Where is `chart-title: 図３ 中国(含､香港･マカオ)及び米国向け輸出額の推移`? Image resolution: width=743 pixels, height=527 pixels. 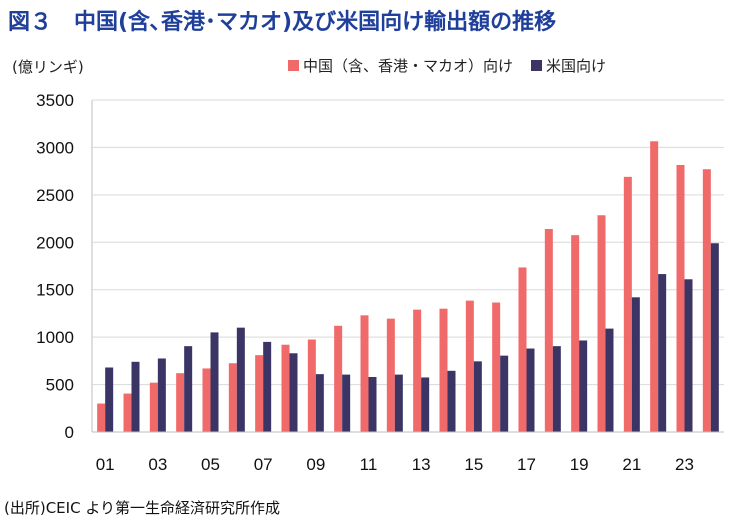
chart-title: 図３ 中国(含､香港･マカオ)及び米国向け輸出額の推移 is located at coordinates (282, 22).